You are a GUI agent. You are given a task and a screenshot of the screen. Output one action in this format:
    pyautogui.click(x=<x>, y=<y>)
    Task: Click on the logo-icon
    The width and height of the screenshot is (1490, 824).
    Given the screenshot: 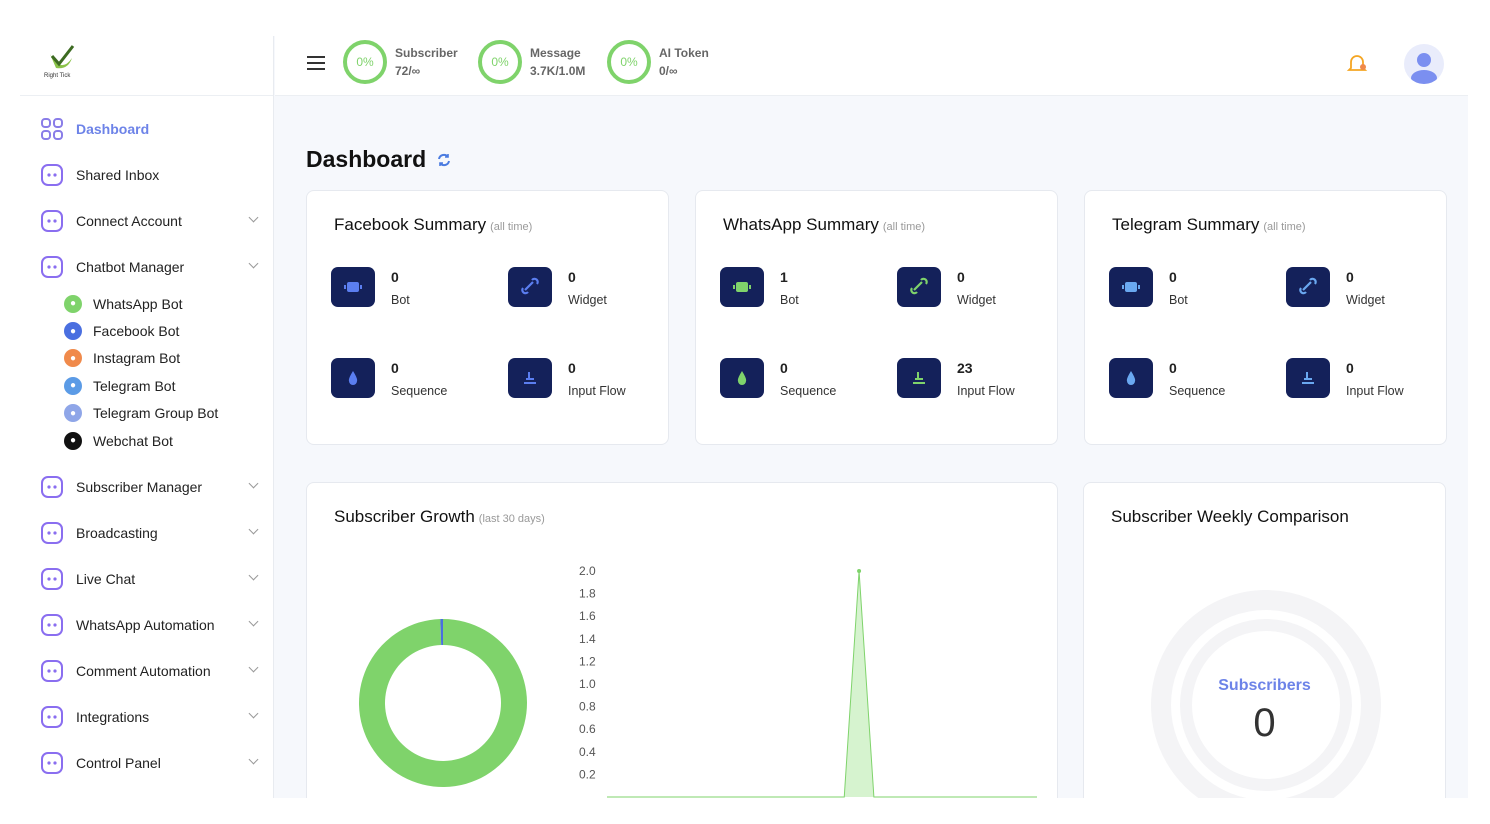 What is the action you would take?
    pyautogui.click(x=62, y=57)
    